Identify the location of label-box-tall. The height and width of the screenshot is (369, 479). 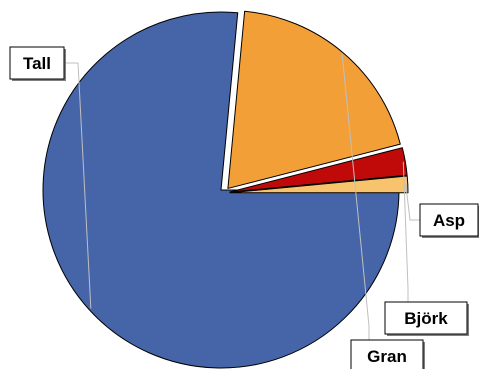
(37, 63).